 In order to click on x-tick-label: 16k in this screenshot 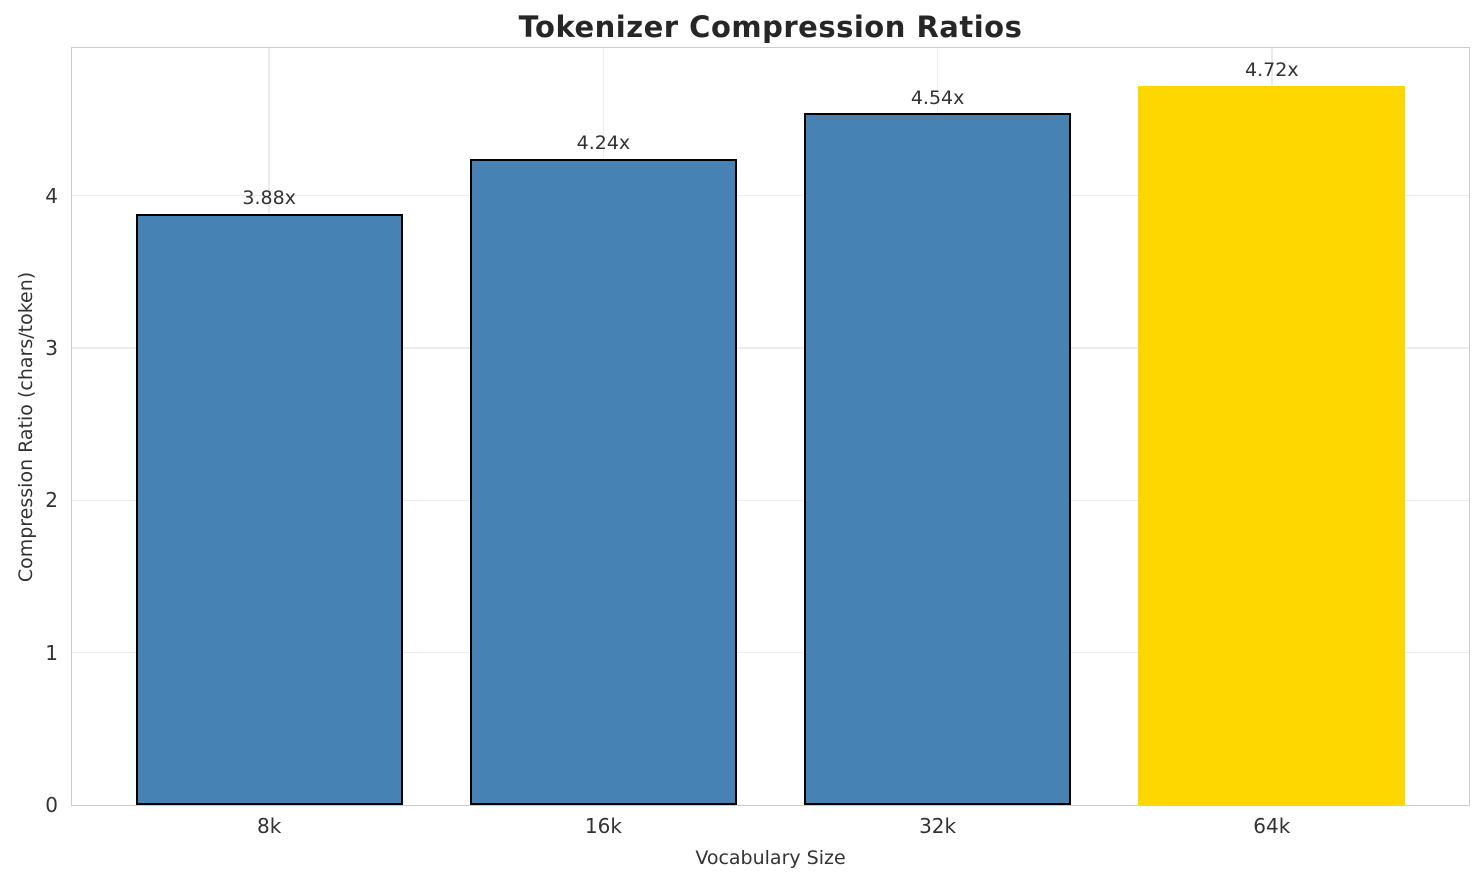, I will do `click(603, 826)`.